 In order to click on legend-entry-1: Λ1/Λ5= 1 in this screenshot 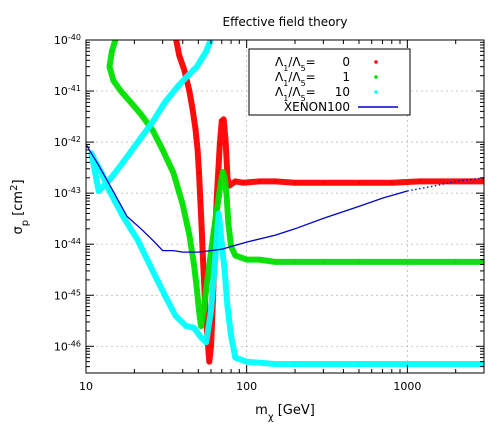, I will do `click(326, 79)`.